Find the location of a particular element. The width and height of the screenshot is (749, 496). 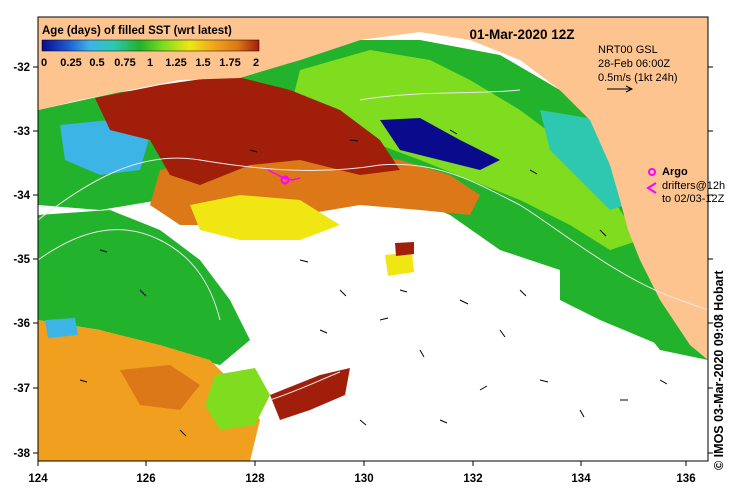

lat-tick-label: -33 is located at coordinates (21, 132).